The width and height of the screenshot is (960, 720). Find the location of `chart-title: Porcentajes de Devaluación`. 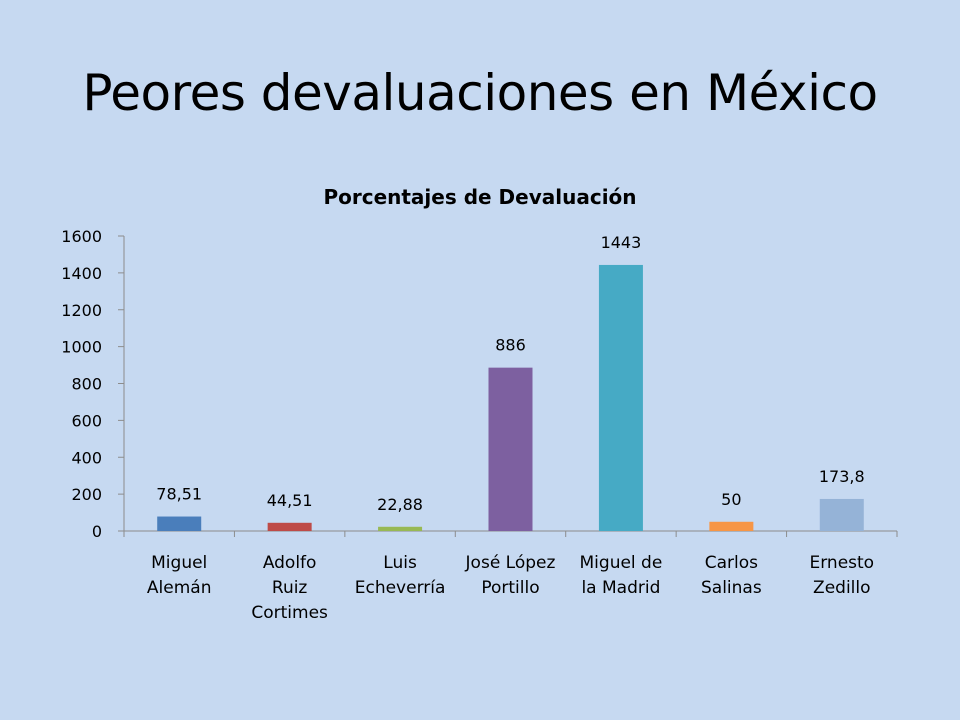

chart-title: Porcentajes de Devaluación is located at coordinates (479, 197).